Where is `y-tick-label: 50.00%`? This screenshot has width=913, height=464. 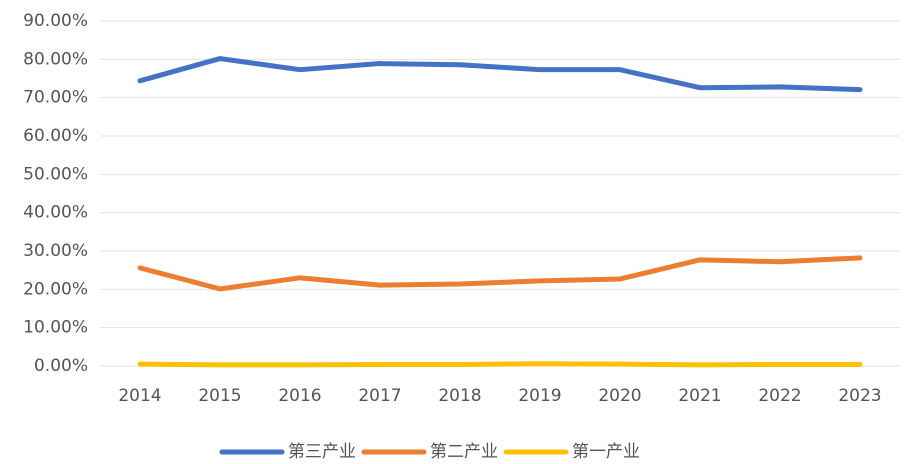 y-tick-label: 50.00% is located at coordinates (55, 174).